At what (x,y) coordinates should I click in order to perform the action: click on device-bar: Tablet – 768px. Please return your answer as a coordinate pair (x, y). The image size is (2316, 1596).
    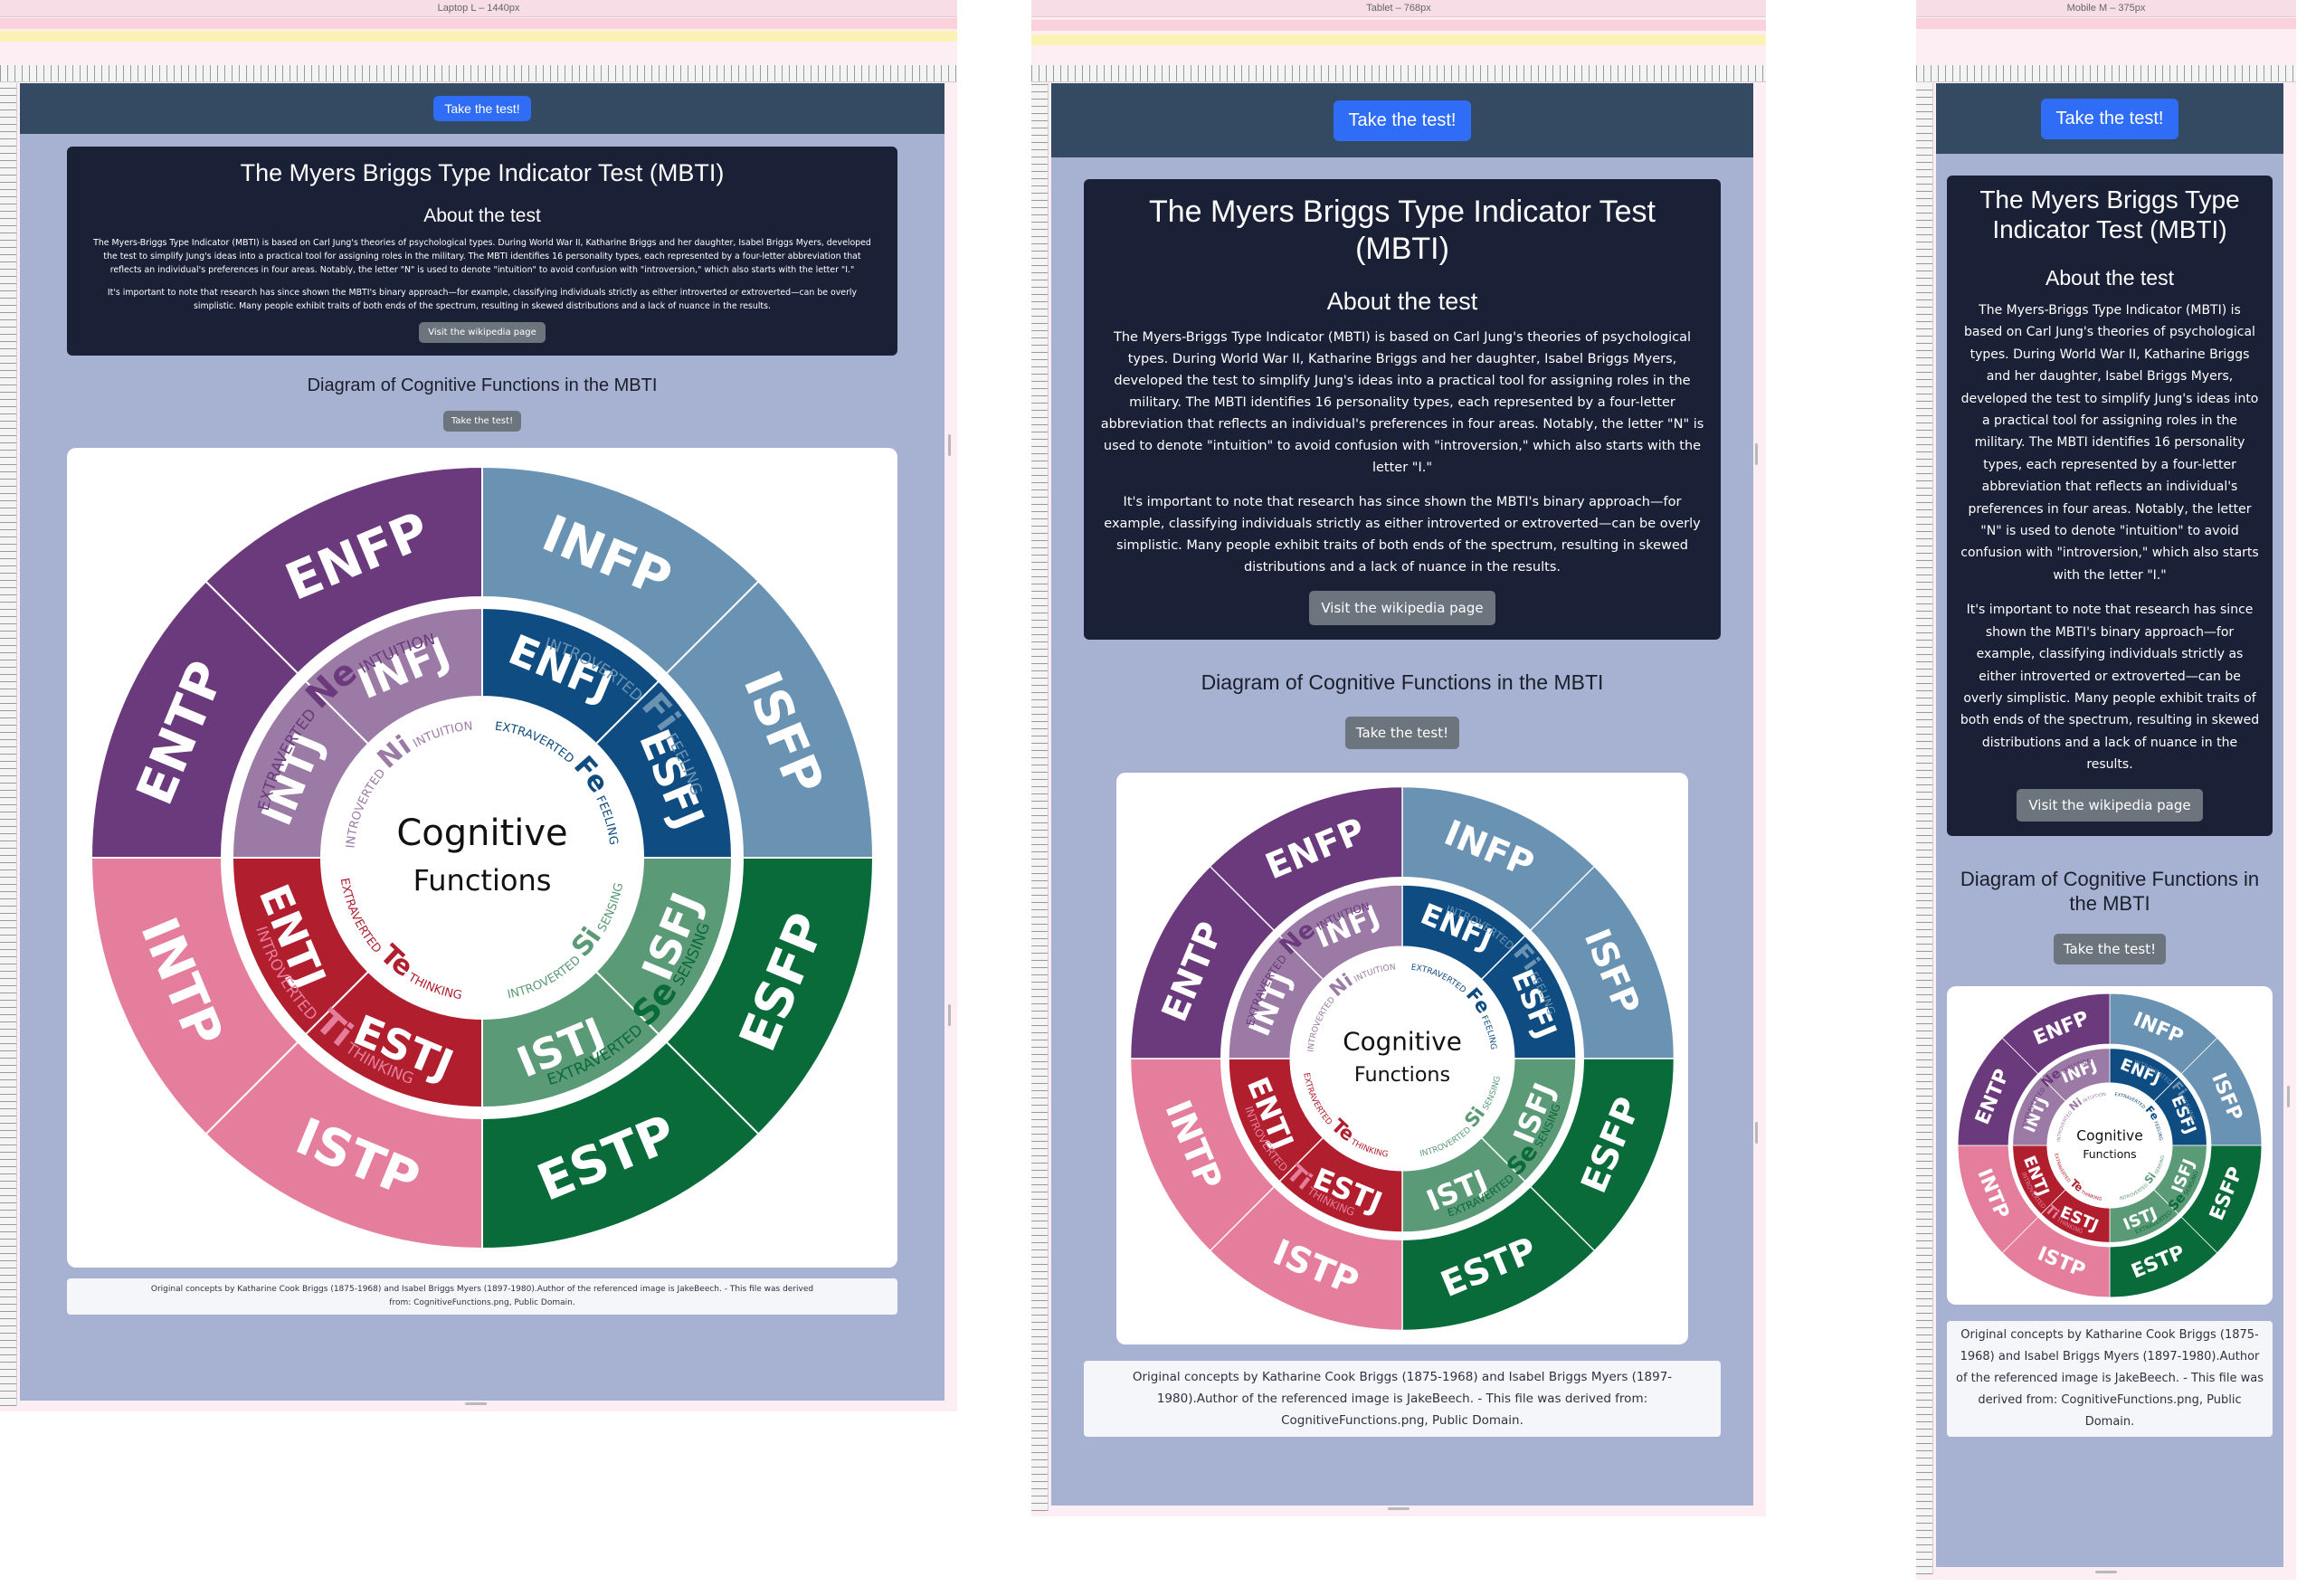
    Looking at the image, I should click on (1398, 8).